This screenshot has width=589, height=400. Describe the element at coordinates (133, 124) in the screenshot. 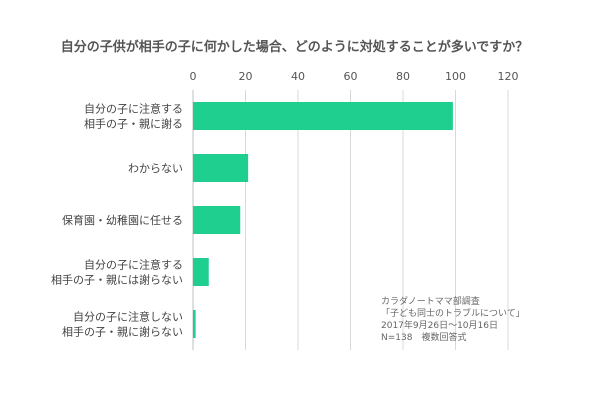

I see `category-label: 相手の子・親に謝る` at that location.